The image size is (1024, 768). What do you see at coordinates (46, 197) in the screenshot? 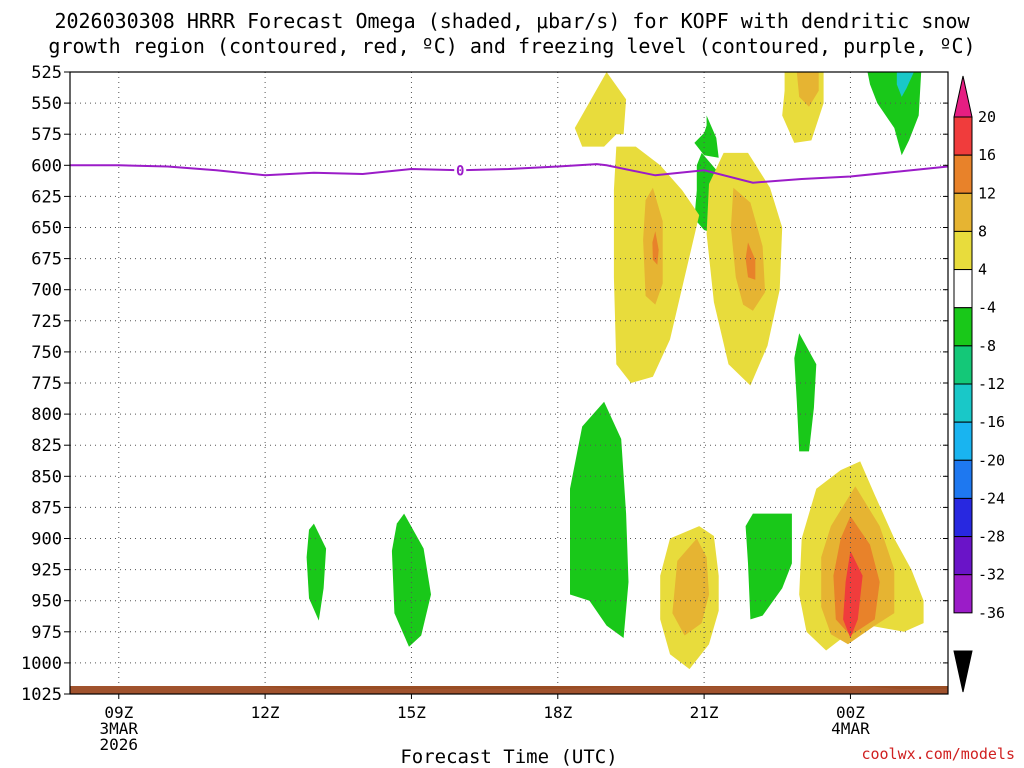
I see `y-tick-label: 625` at bounding box center [46, 197].